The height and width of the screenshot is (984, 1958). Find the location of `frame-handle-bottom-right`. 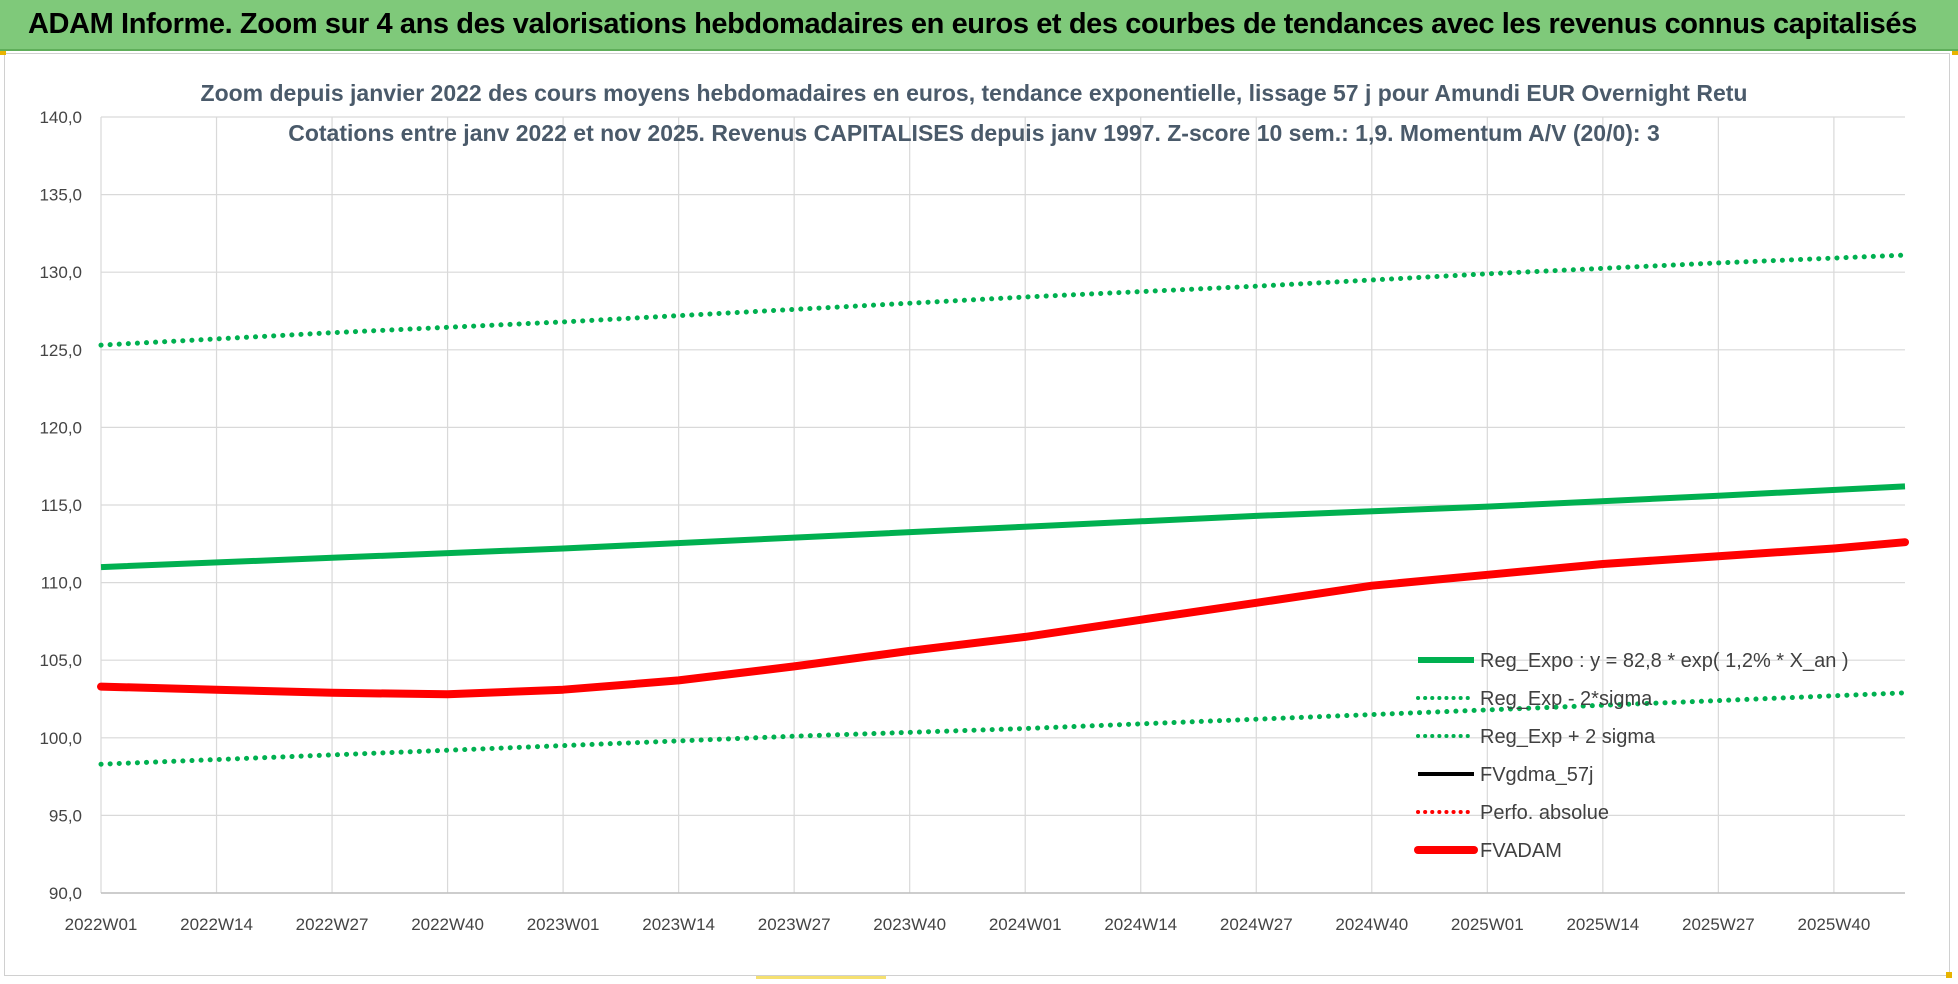

frame-handle-bottom-right is located at coordinates (1949, 975).